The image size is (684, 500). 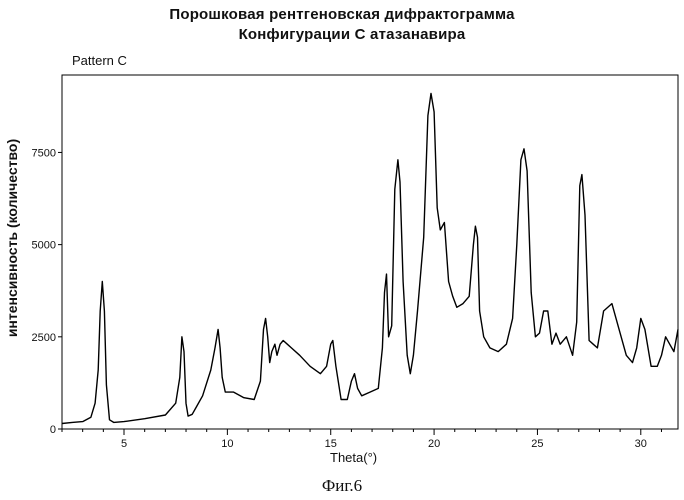 What do you see at coordinates (44, 338) in the screenshot?
I see `y-tick-label: 2500` at bounding box center [44, 338].